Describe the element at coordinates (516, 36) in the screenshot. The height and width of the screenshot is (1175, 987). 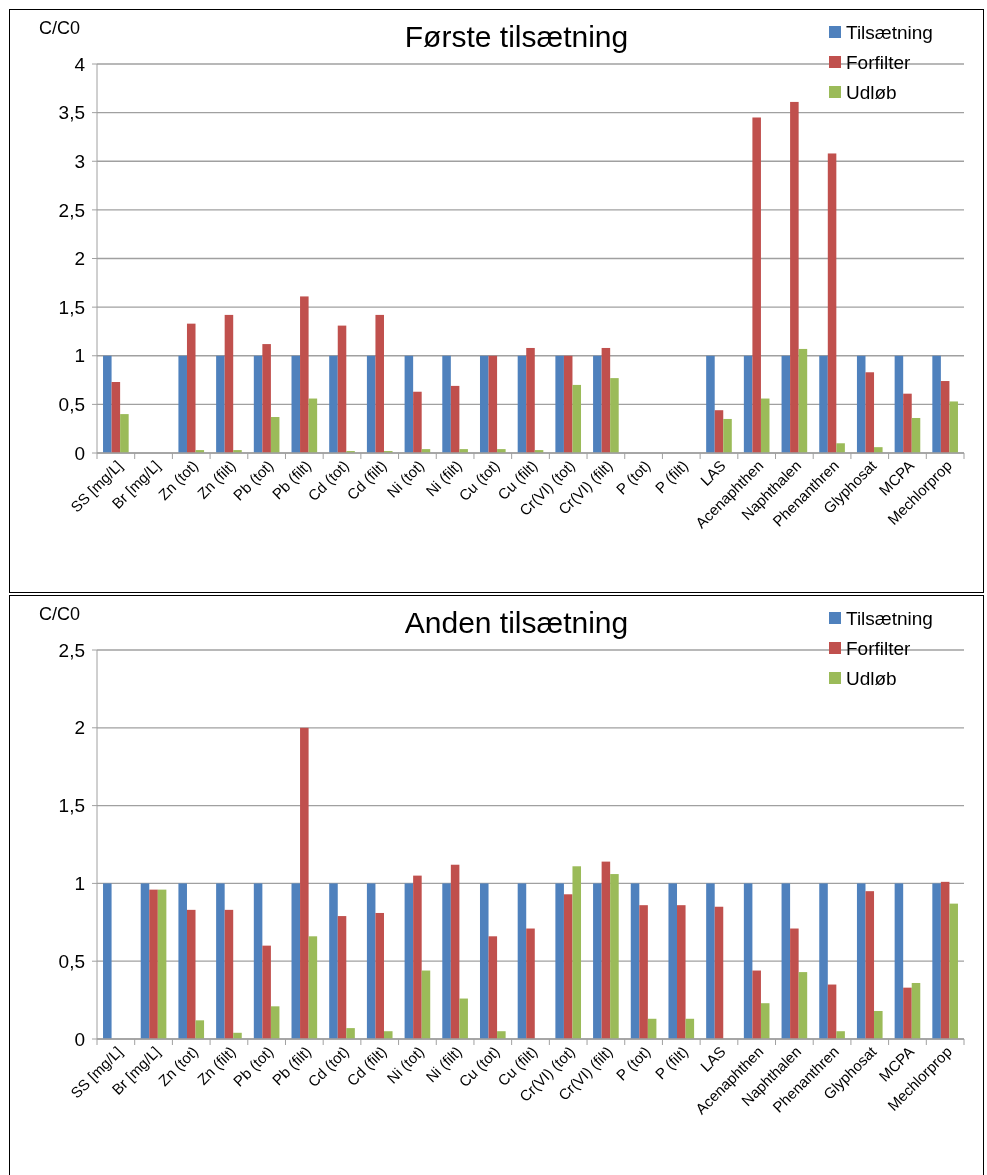
I see `chart-title: Første tilsætning` at that location.